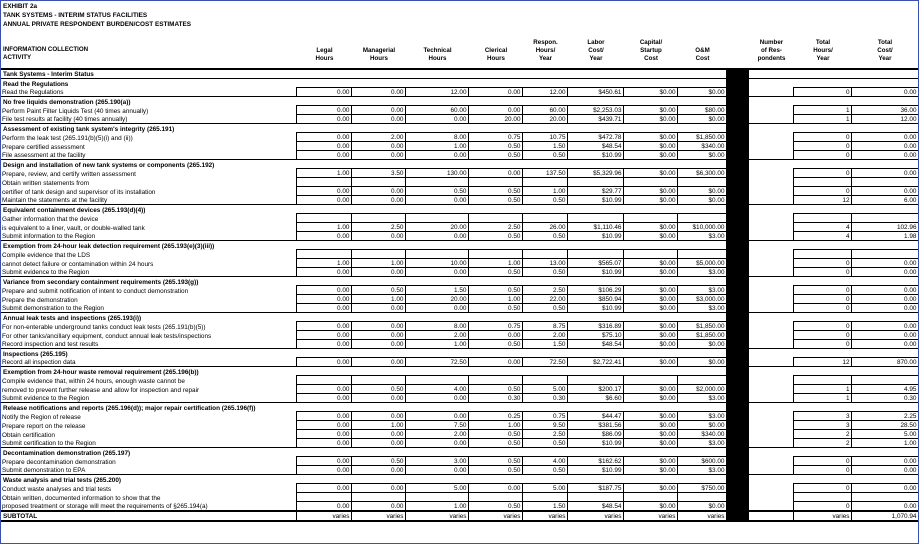  Describe the element at coordinates (495, 416) in the screenshot. I see `cell-value: 0.25` at that location.